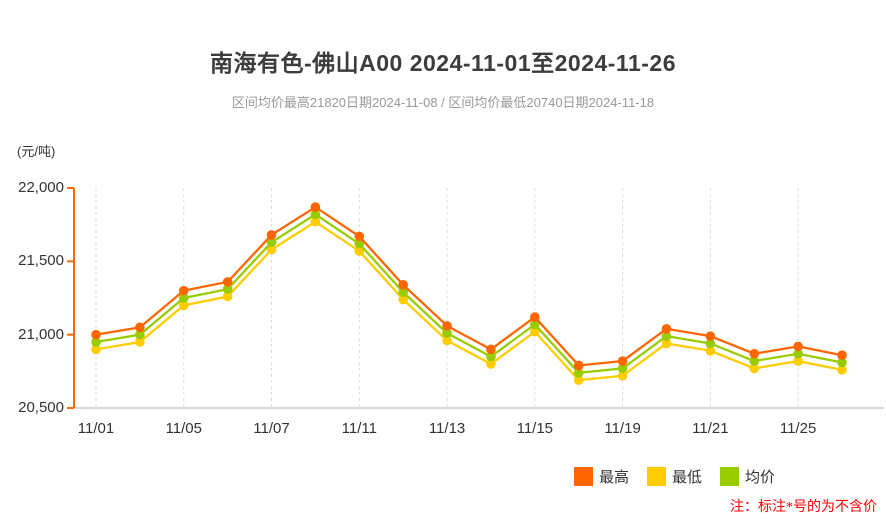 This screenshot has width=886, height=522. Describe the element at coordinates (710, 343) in the screenshot. I see `data-point-均价-11/21` at that location.